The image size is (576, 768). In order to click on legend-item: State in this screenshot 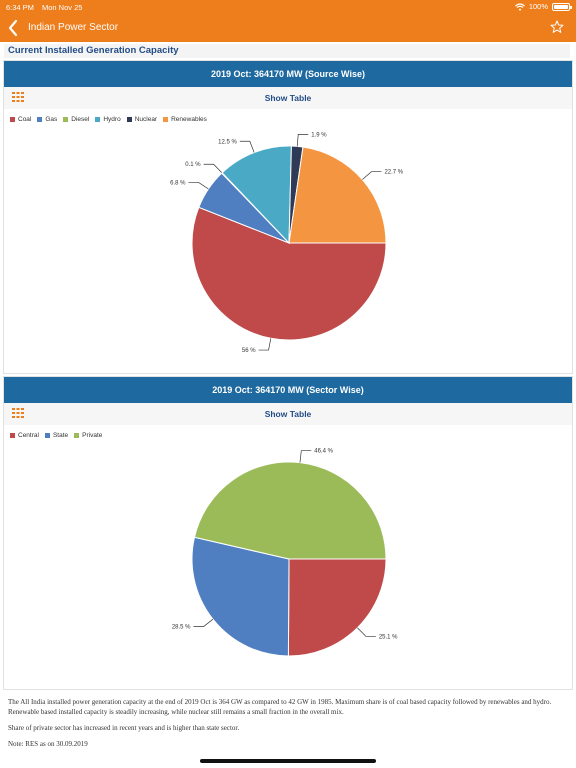, I will do `click(56, 435)`.